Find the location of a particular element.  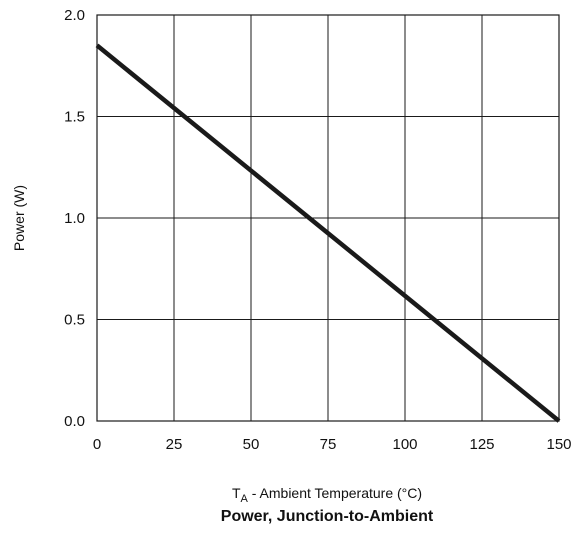

x-tick-label: 25 is located at coordinates (174, 444).